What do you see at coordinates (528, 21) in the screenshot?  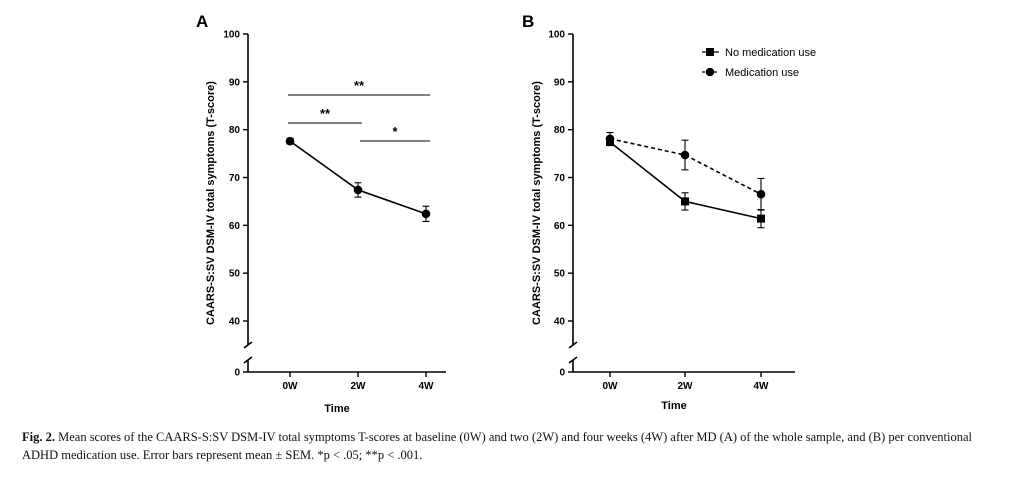 I see `panel-letter-b: B` at bounding box center [528, 21].